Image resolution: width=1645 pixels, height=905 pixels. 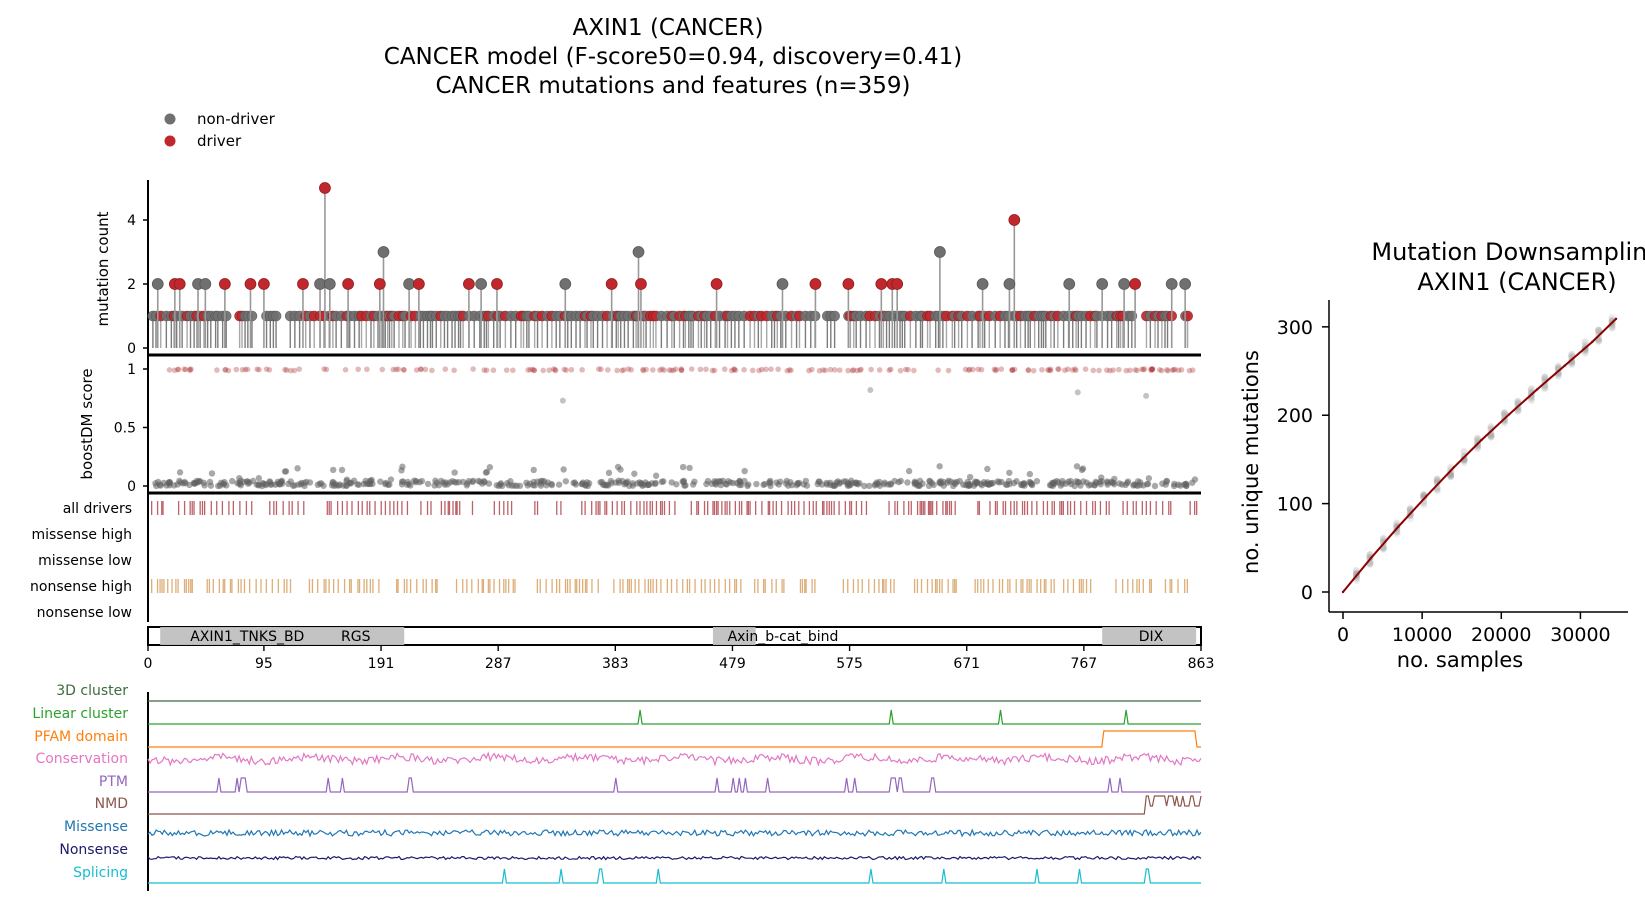 I want to click on domain-x-tick-label: 767, so click(x=1083, y=664).